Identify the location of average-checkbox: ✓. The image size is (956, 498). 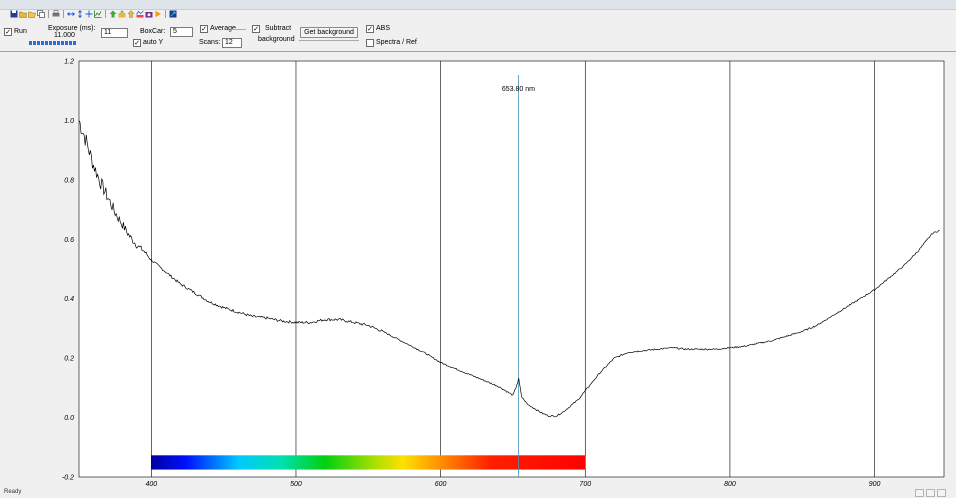
(204, 29).